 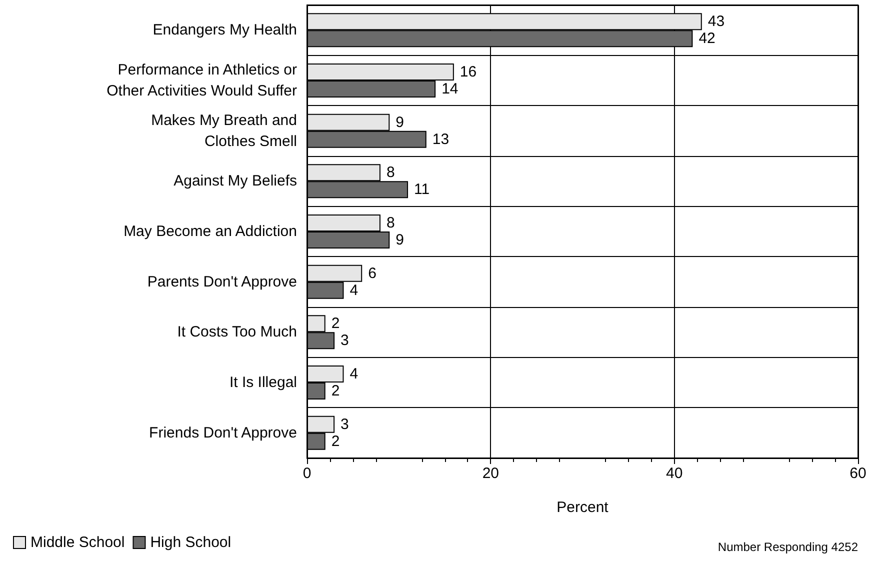 What do you see at coordinates (468, 72) in the screenshot?
I see `data-label: 16` at bounding box center [468, 72].